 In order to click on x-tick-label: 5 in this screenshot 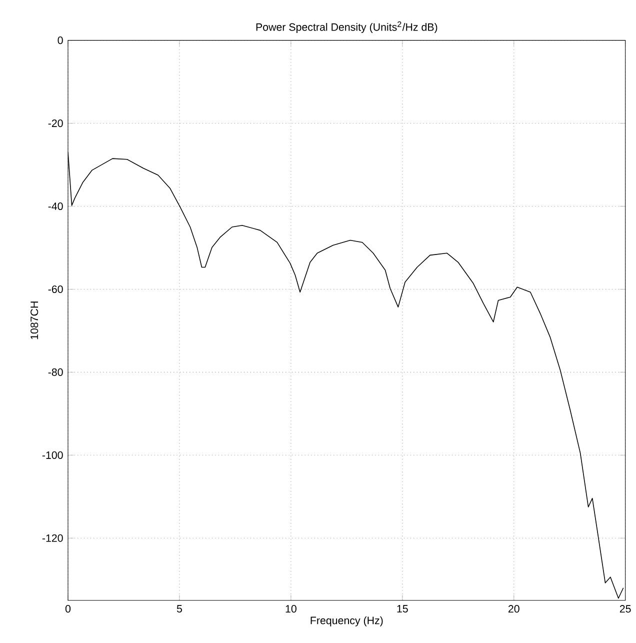, I will do `click(179, 608)`.